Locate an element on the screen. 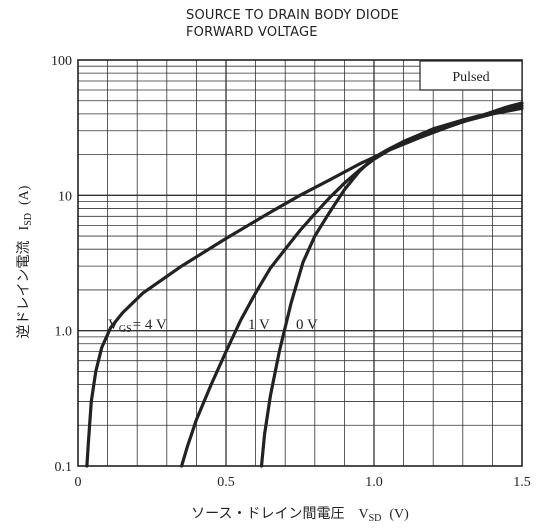 The width and height of the screenshot is (546, 531). y-tick-label: 10 is located at coordinates (65, 196).